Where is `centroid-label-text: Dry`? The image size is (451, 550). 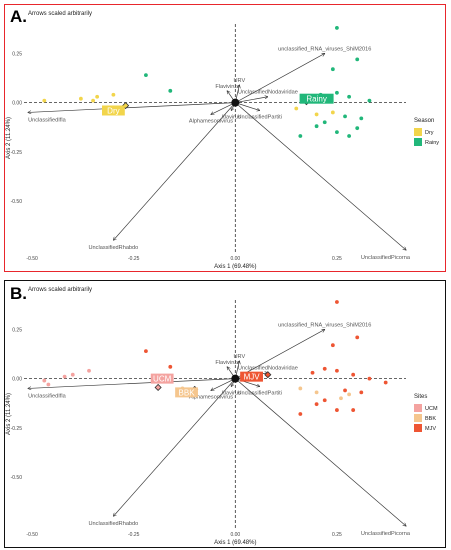 centroid-label-text: Dry is located at coordinates (113, 110).